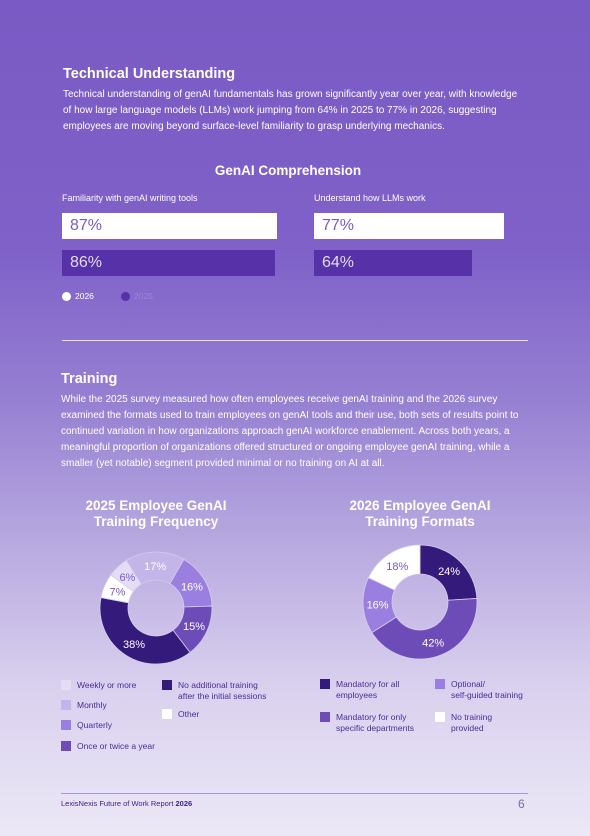 Image resolution: width=590 pixels, height=836 pixels. I want to click on footer-report-name: LexisNexis Future of Work Report, so click(117, 803).